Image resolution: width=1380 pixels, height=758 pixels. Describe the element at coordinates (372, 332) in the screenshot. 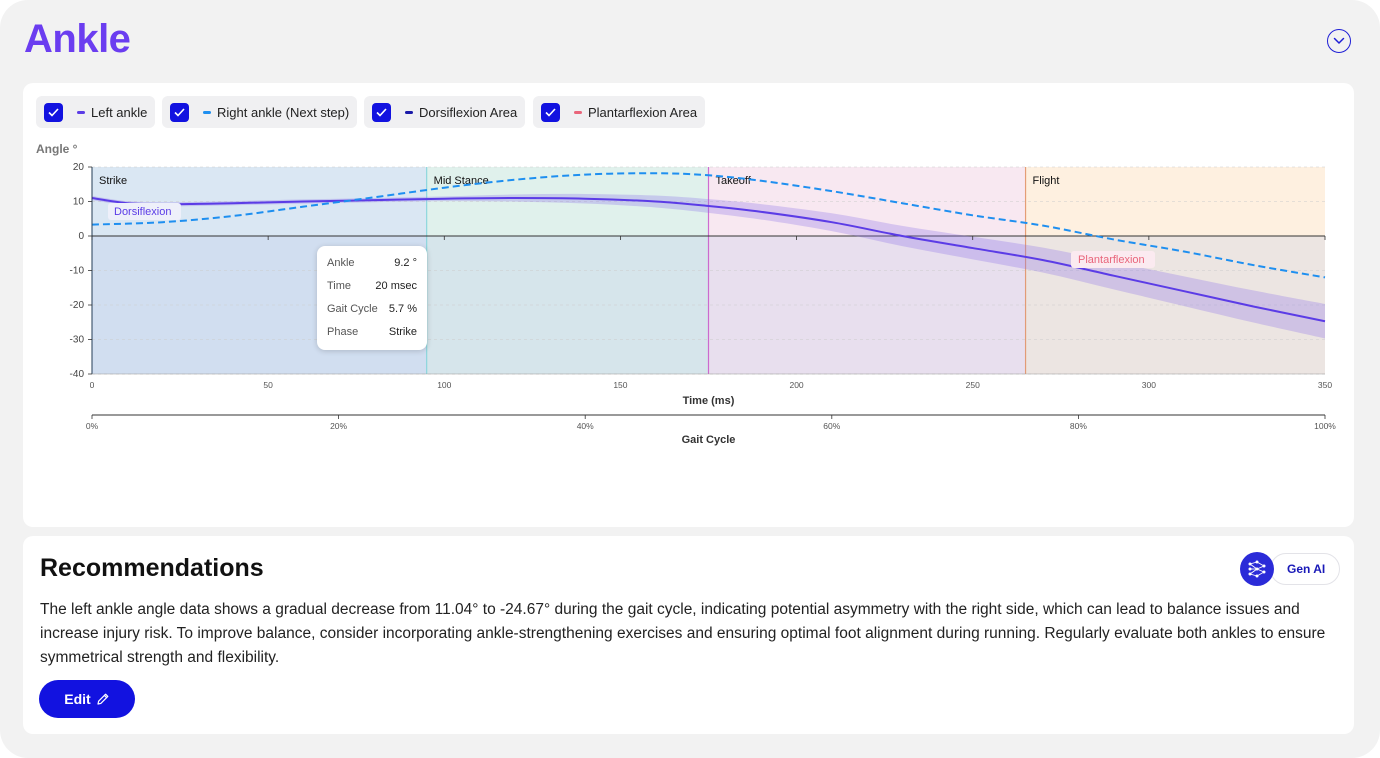

I see `tooltip-row: Phase Strike` at that location.